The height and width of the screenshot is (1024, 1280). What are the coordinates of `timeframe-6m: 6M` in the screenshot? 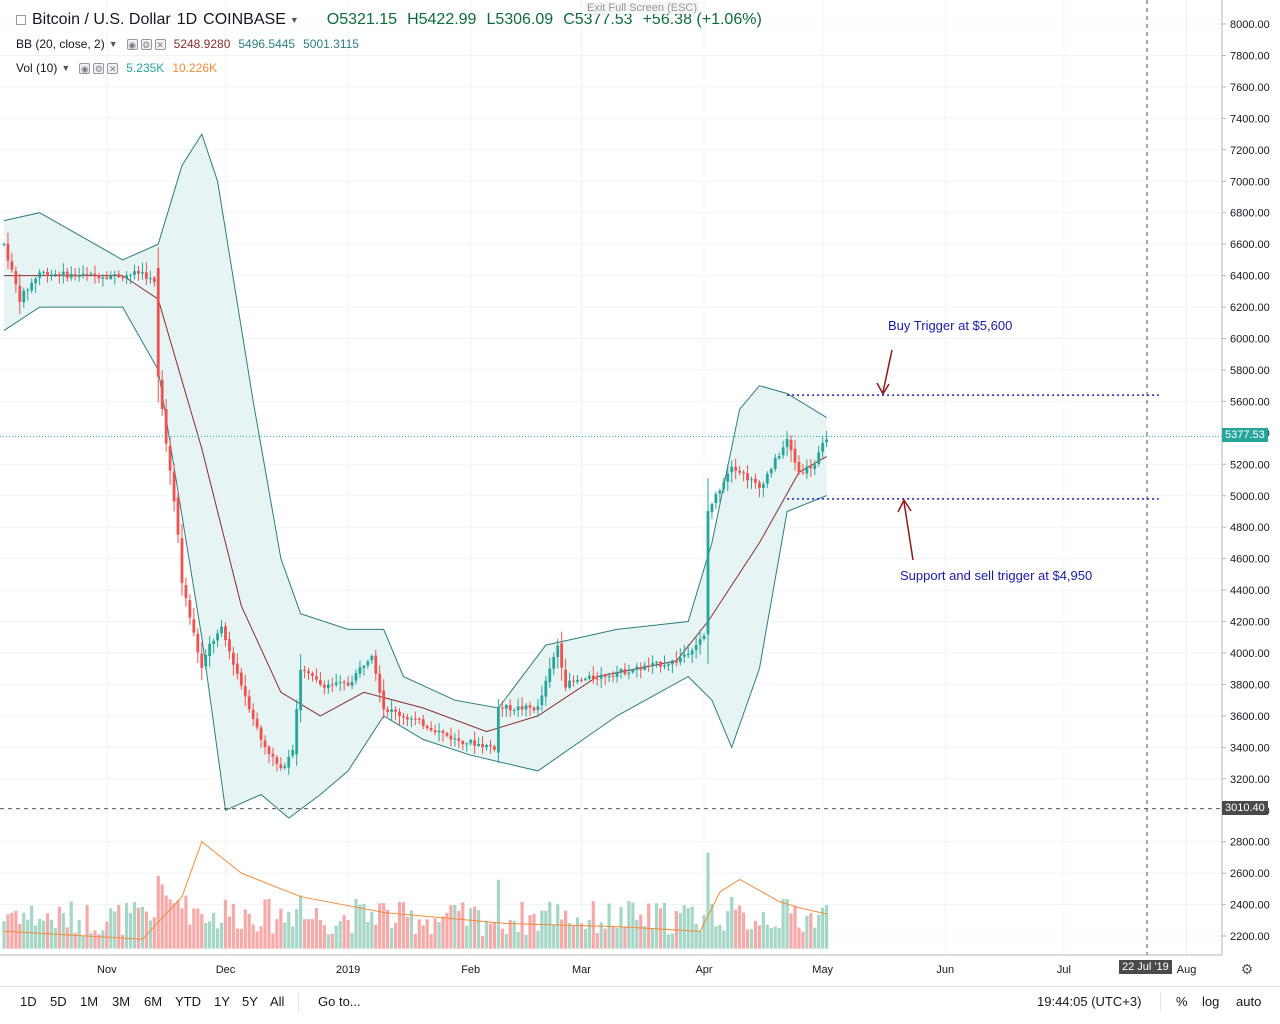 It's located at (153, 1001).